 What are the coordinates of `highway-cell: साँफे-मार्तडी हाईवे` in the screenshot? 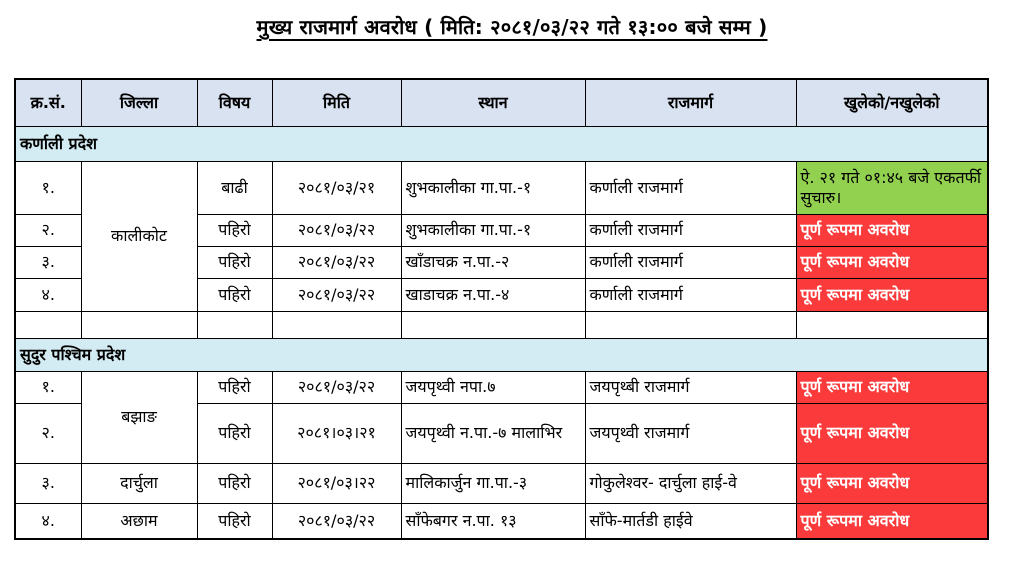 It's located at (690, 521).